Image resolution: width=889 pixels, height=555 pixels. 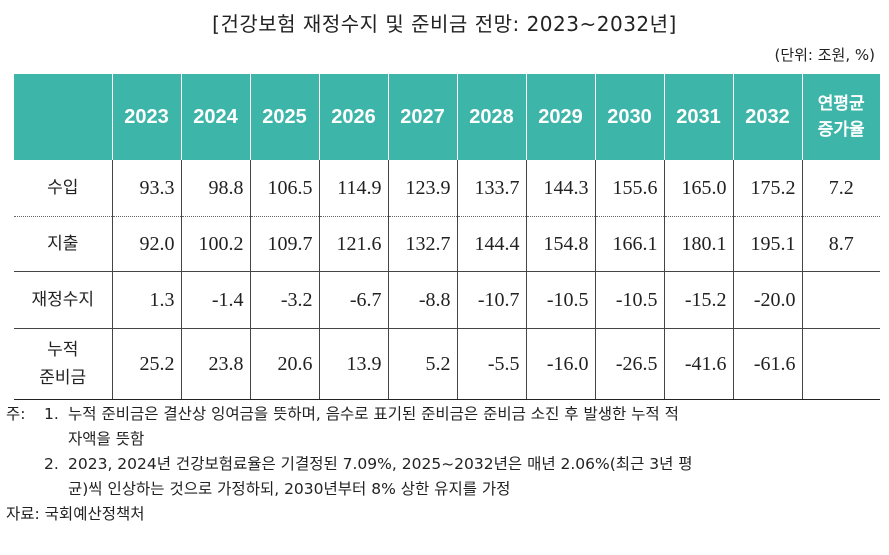 I want to click on table-cell: -16.0, so click(x=560, y=364).